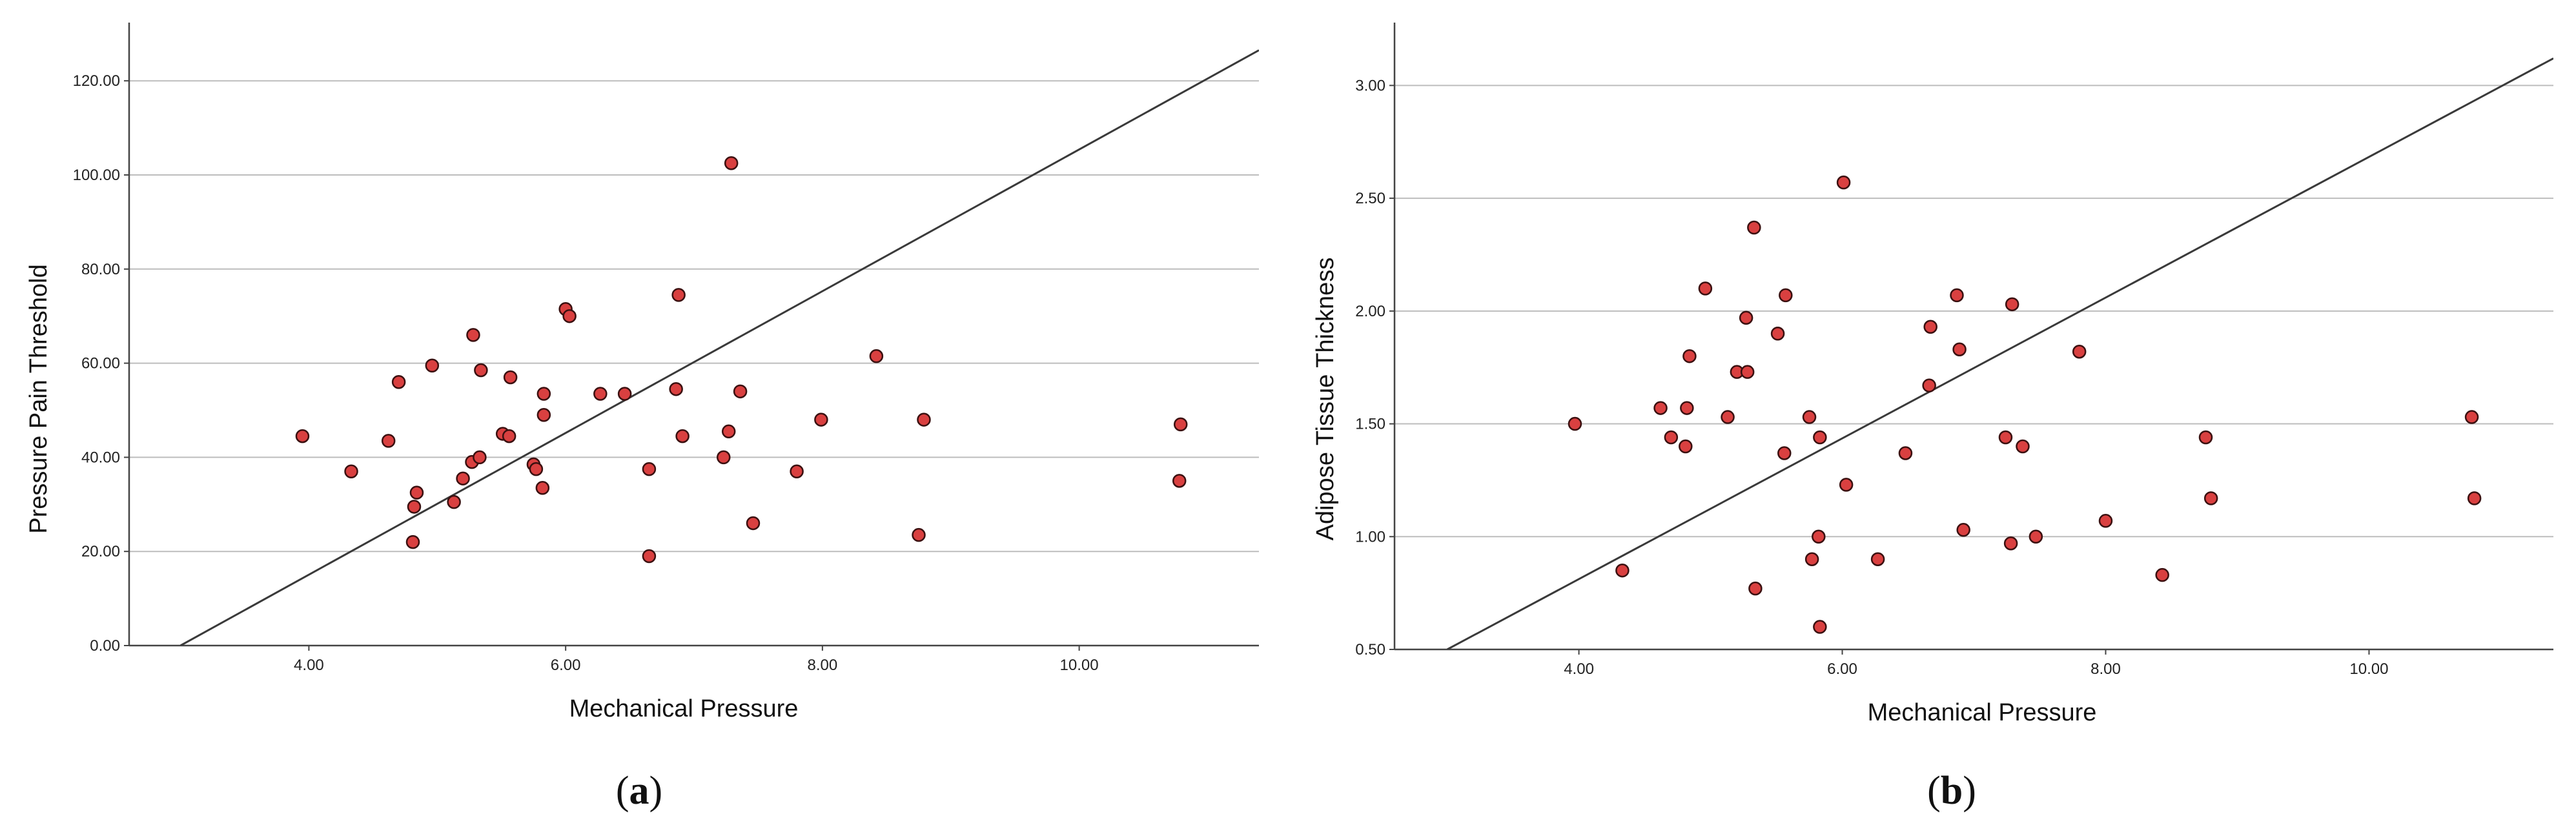 The width and height of the screenshot is (2576, 836). Describe the element at coordinates (1952, 791) in the screenshot. I see `panel-b-caption: (b)` at that location.